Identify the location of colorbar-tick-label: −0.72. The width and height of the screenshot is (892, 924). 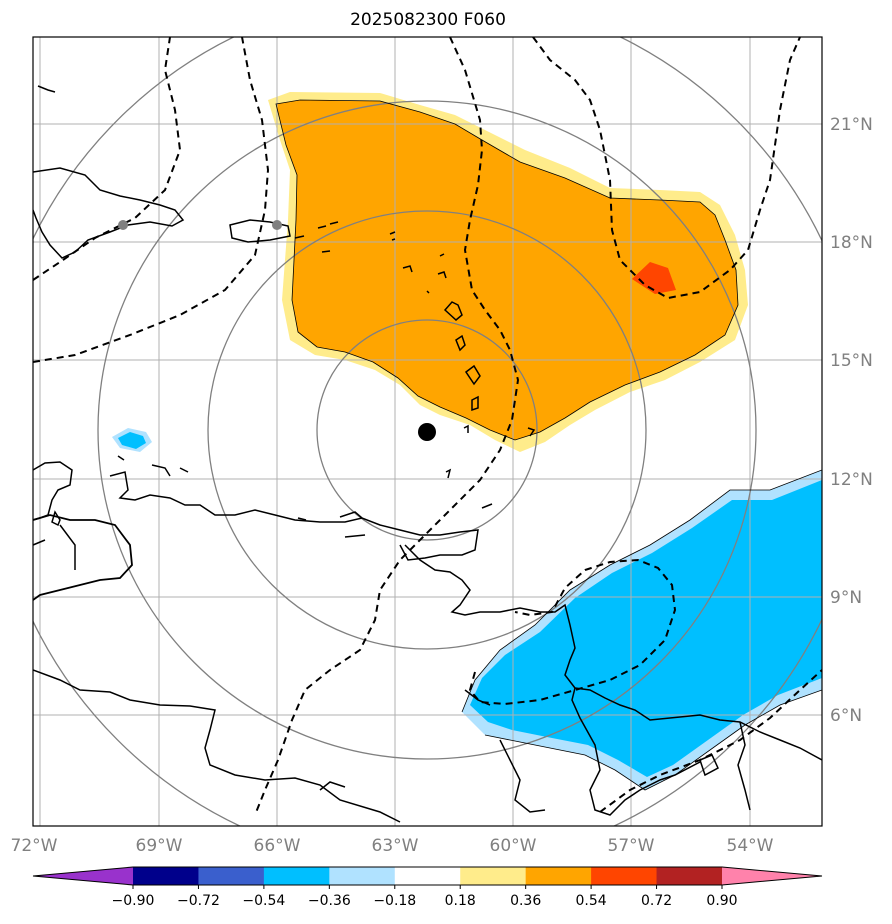
(198, 901).